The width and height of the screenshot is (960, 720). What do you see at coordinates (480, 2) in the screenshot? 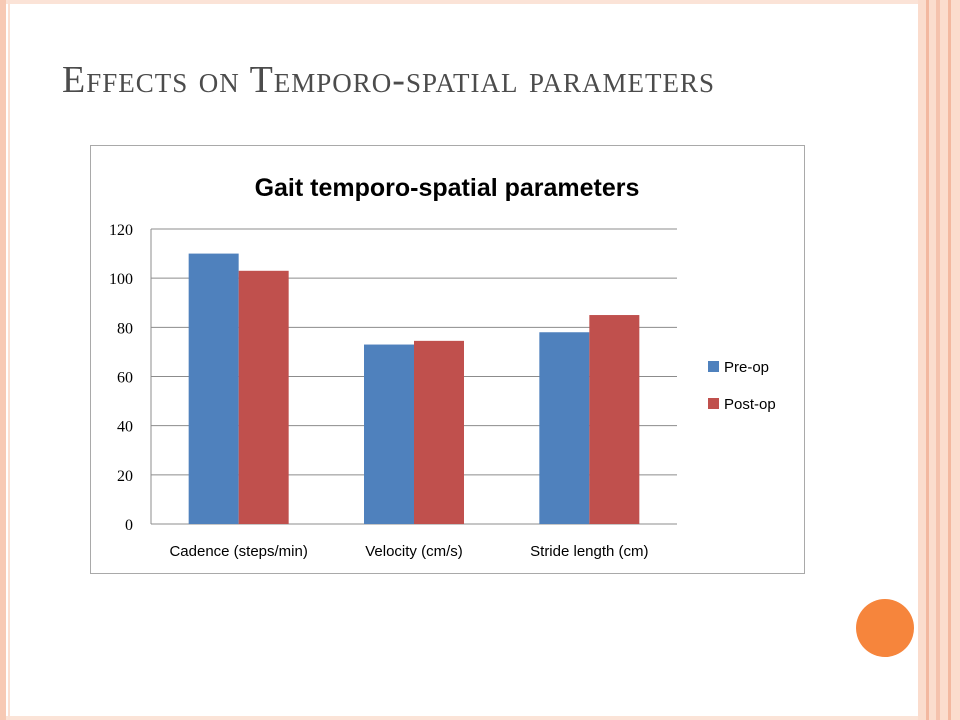
I see `slide-top-edge` at bounding box center [480, 2].